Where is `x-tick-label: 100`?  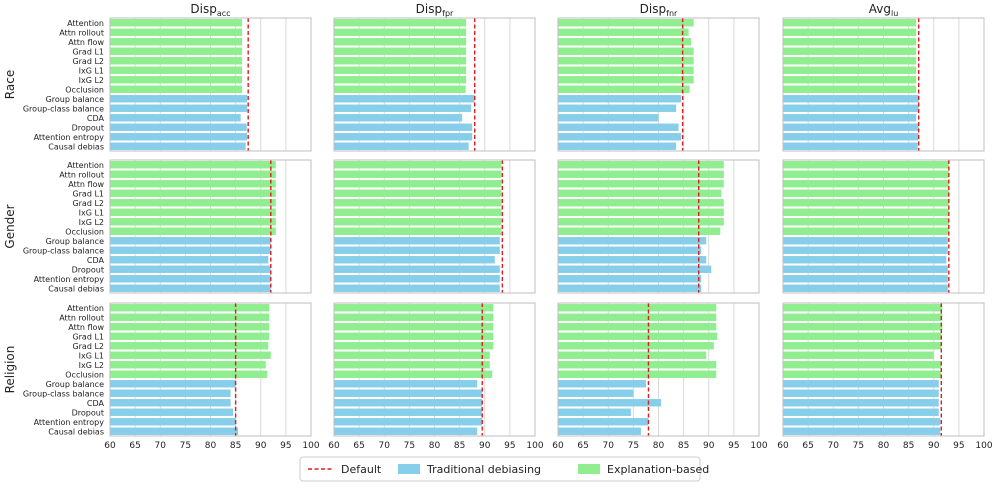 x-tick-label: 100 is located at coordinates (310, 446).